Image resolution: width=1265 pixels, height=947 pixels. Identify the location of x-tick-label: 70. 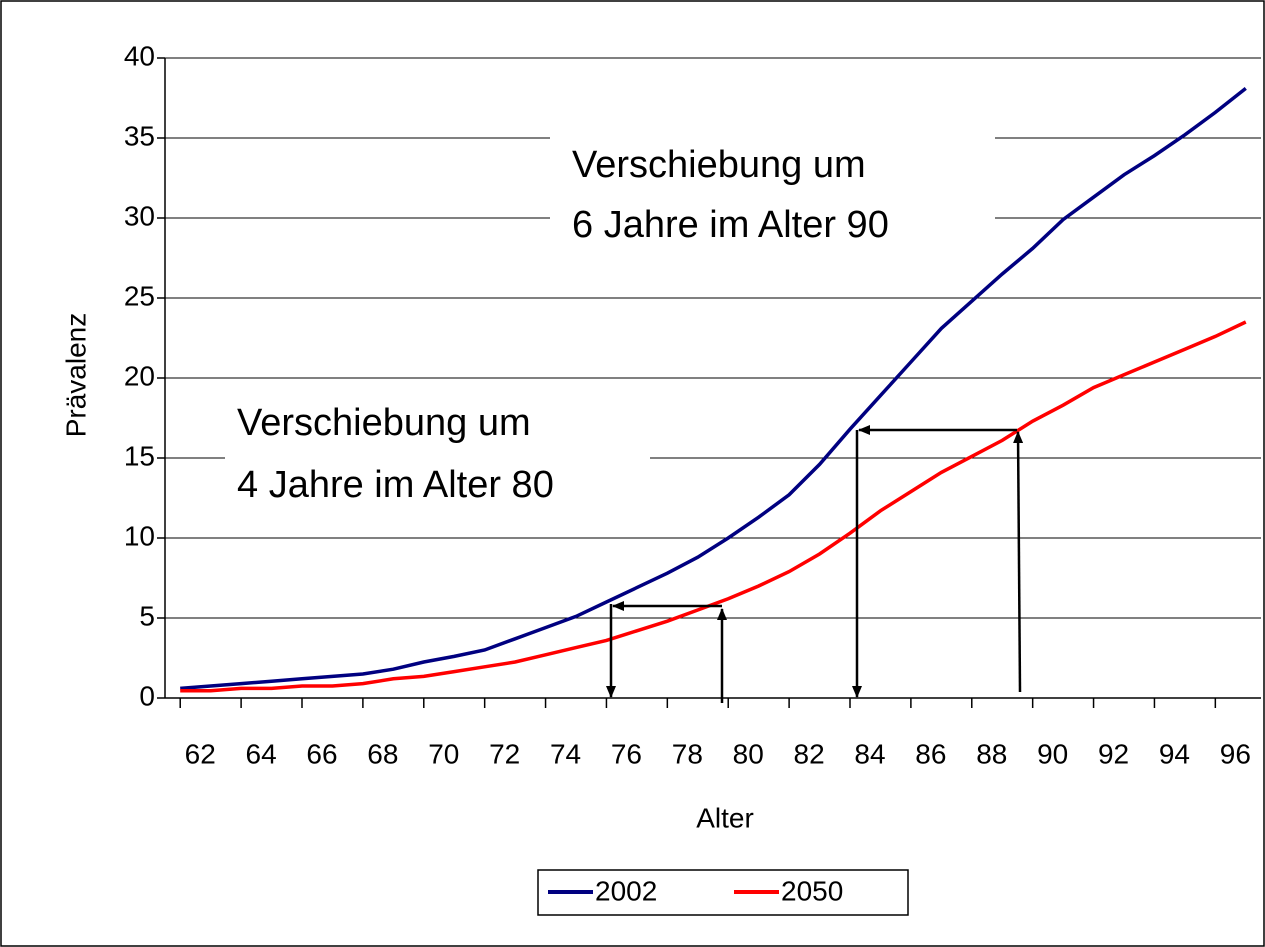
(443, 753).